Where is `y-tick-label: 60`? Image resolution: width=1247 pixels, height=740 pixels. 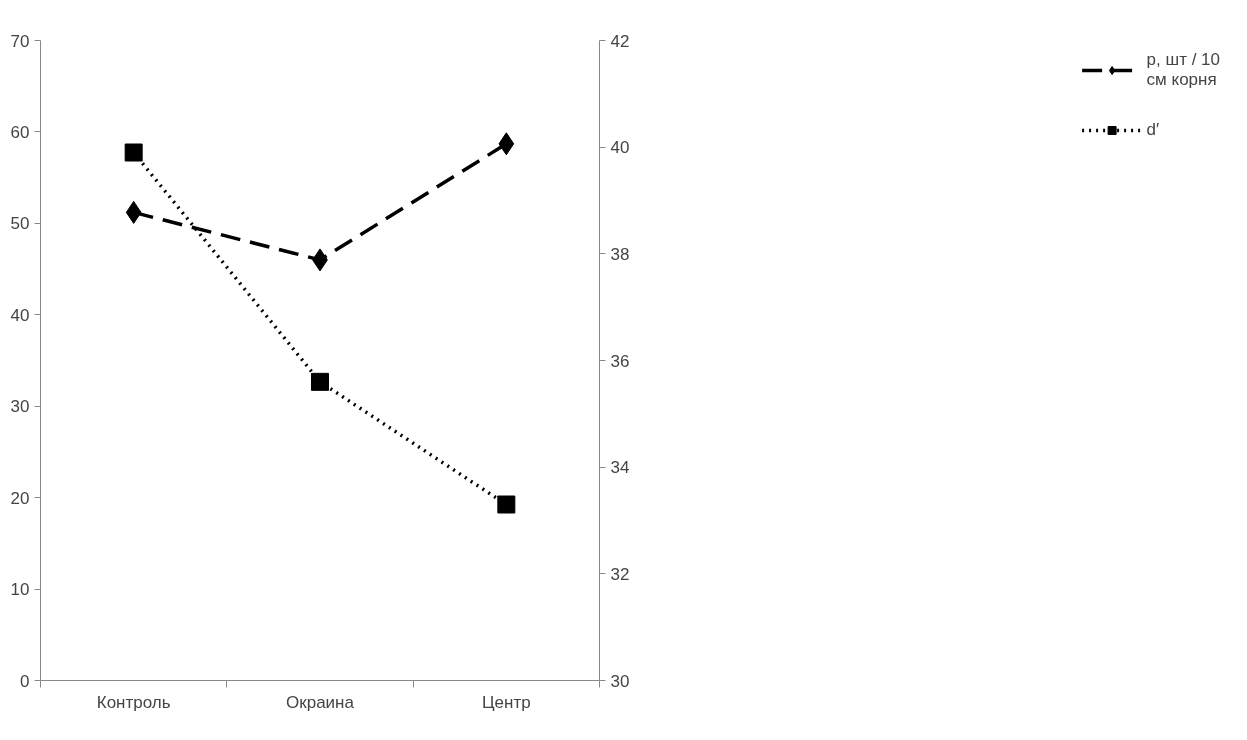
y-tick-label: 60 is located at coordinates (20, 132).